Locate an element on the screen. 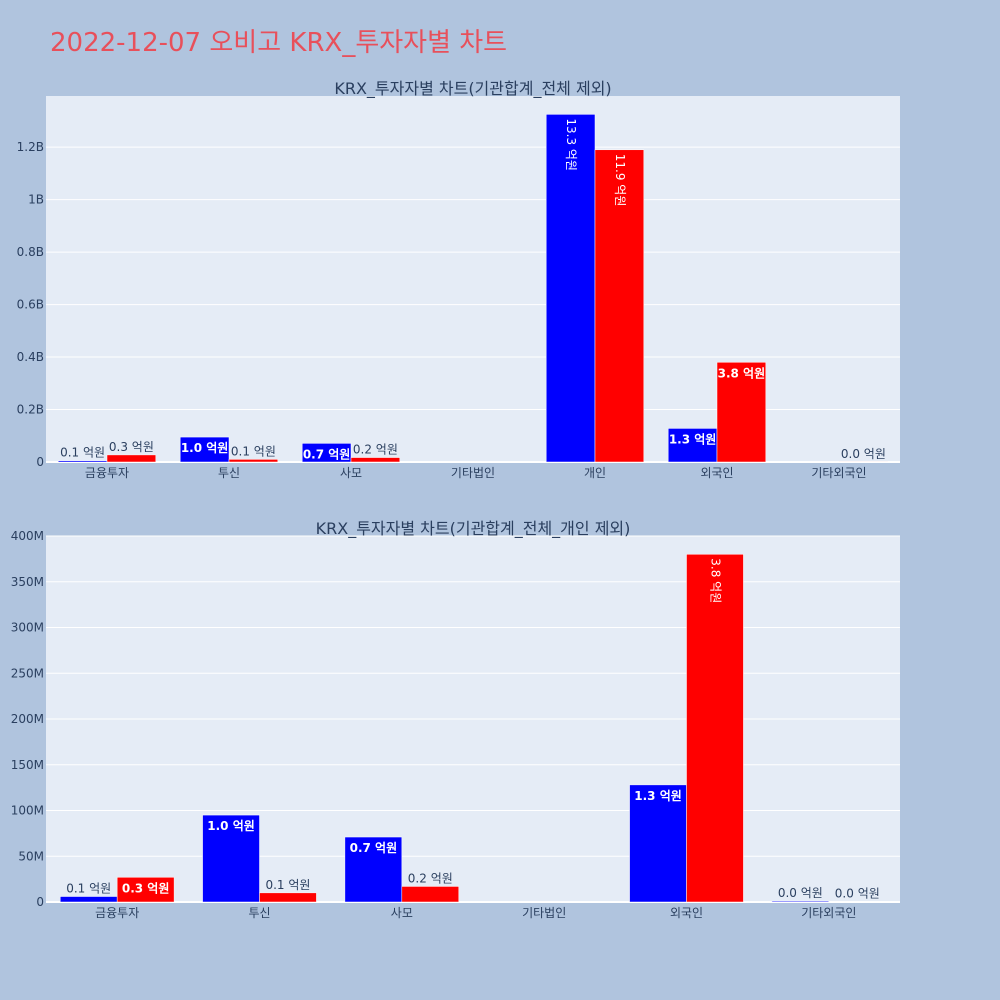 This screenshot has height=1000, width=1000. data-label: 11.9 억원 is located at coordinates (620, 180).